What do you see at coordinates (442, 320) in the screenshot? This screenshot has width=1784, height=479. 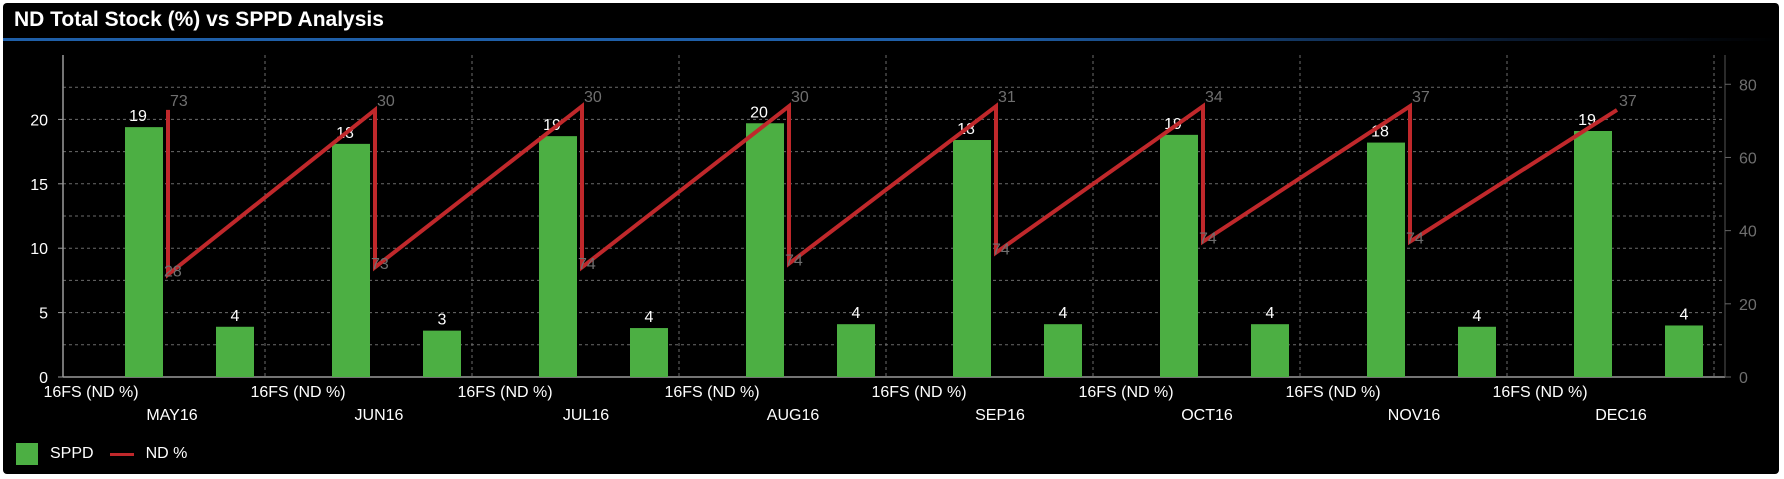 I see `sppd-data-label: 3` at bounding box center [442, 320].